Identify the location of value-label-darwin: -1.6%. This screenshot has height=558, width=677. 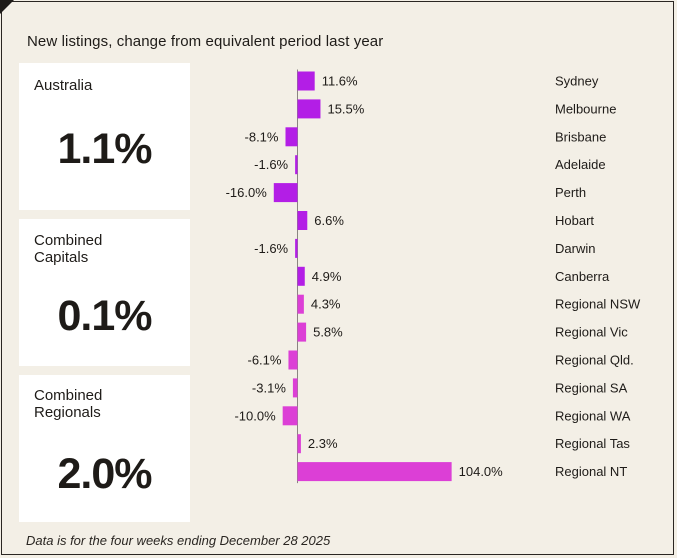
(271, 248).